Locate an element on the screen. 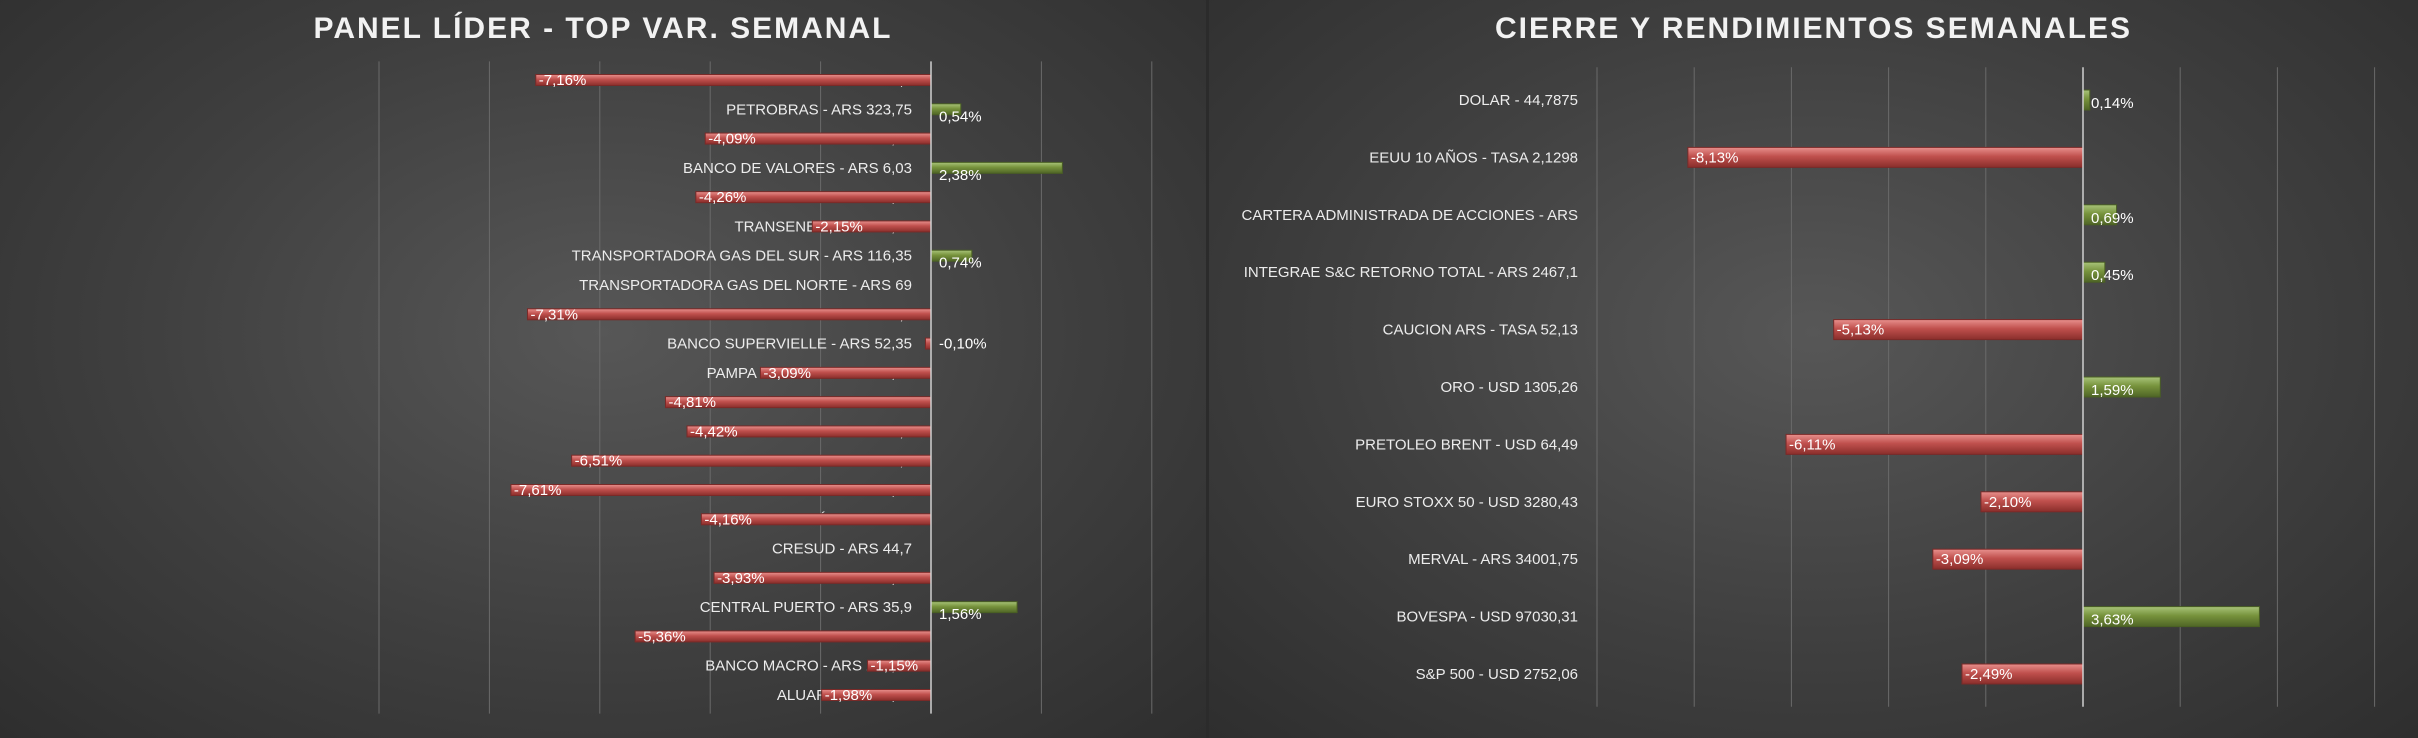 Image resolution: width=2418 pixels, height=738 pixels. data-label: -8,13% is located at coordinates (1715, 157).